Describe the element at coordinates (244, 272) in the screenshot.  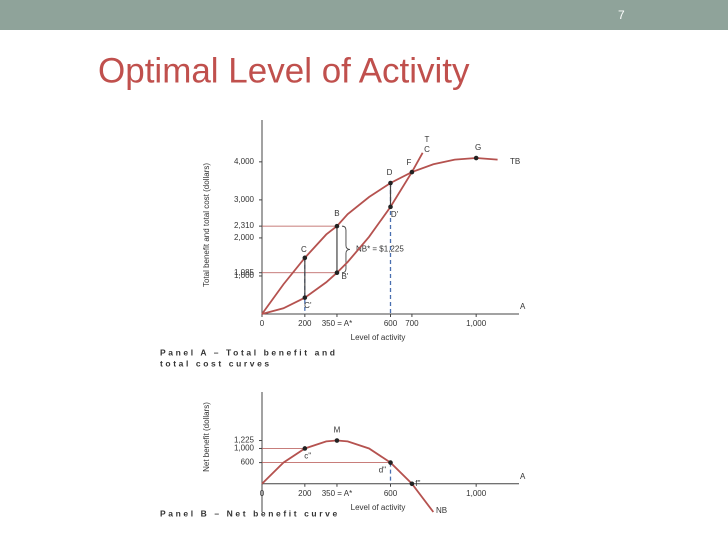
I see `y-tick-label: 1,085` at that location.